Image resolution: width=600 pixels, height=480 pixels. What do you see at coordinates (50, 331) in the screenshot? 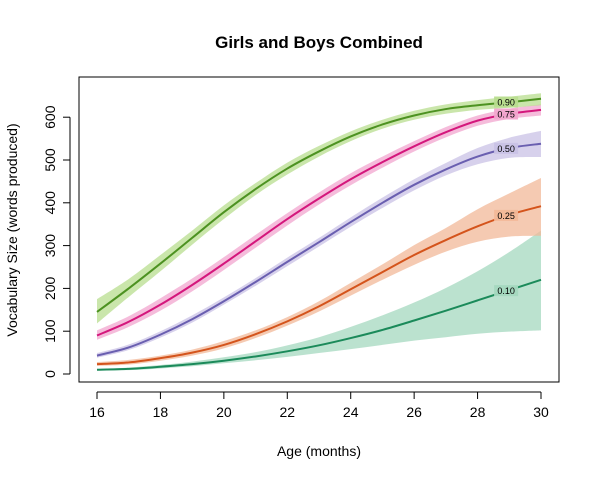
I see `y-tick-label: 100` at bounding box center [50, 331].